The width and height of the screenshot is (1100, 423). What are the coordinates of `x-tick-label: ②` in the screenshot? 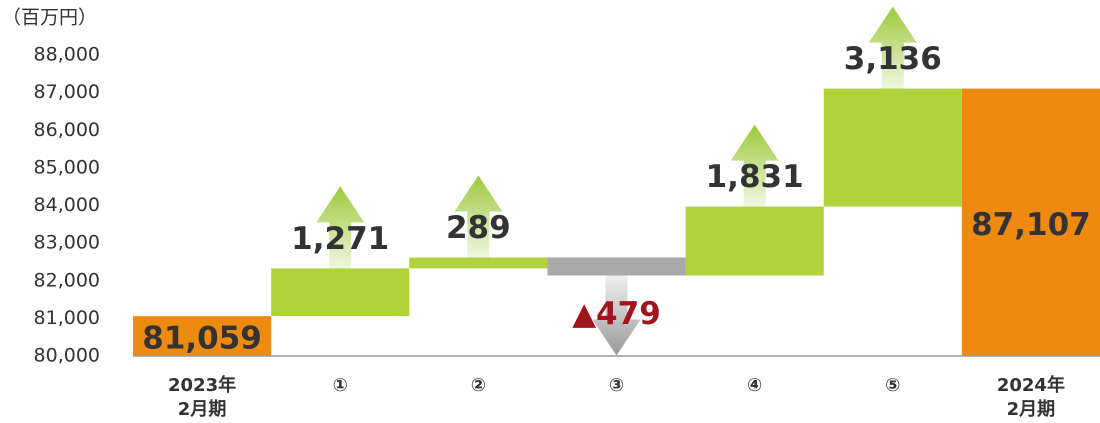 It's located at (478, 385).